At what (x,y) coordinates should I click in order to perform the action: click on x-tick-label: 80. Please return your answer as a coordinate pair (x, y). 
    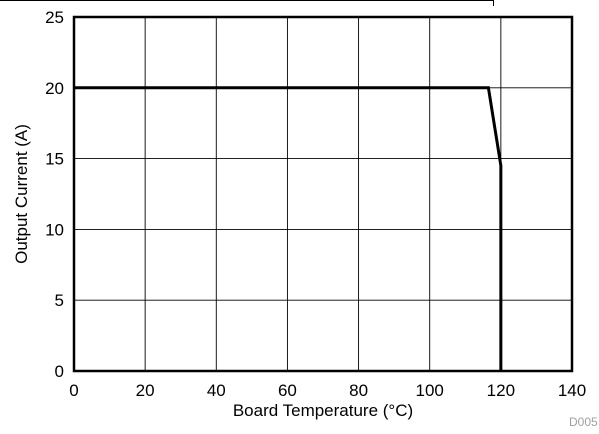
    Looking at the image, I should click on (358, 390).